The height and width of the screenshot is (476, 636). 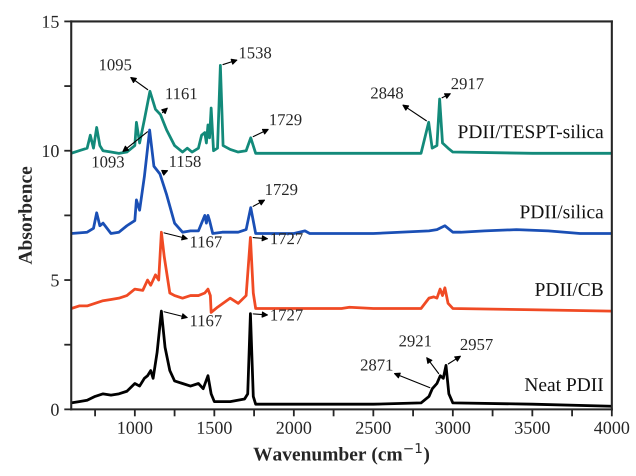 What do you see at coordinates (181, 94) in the screenshot?
I see `annotation: 1161` at bounding box center [181, 94].